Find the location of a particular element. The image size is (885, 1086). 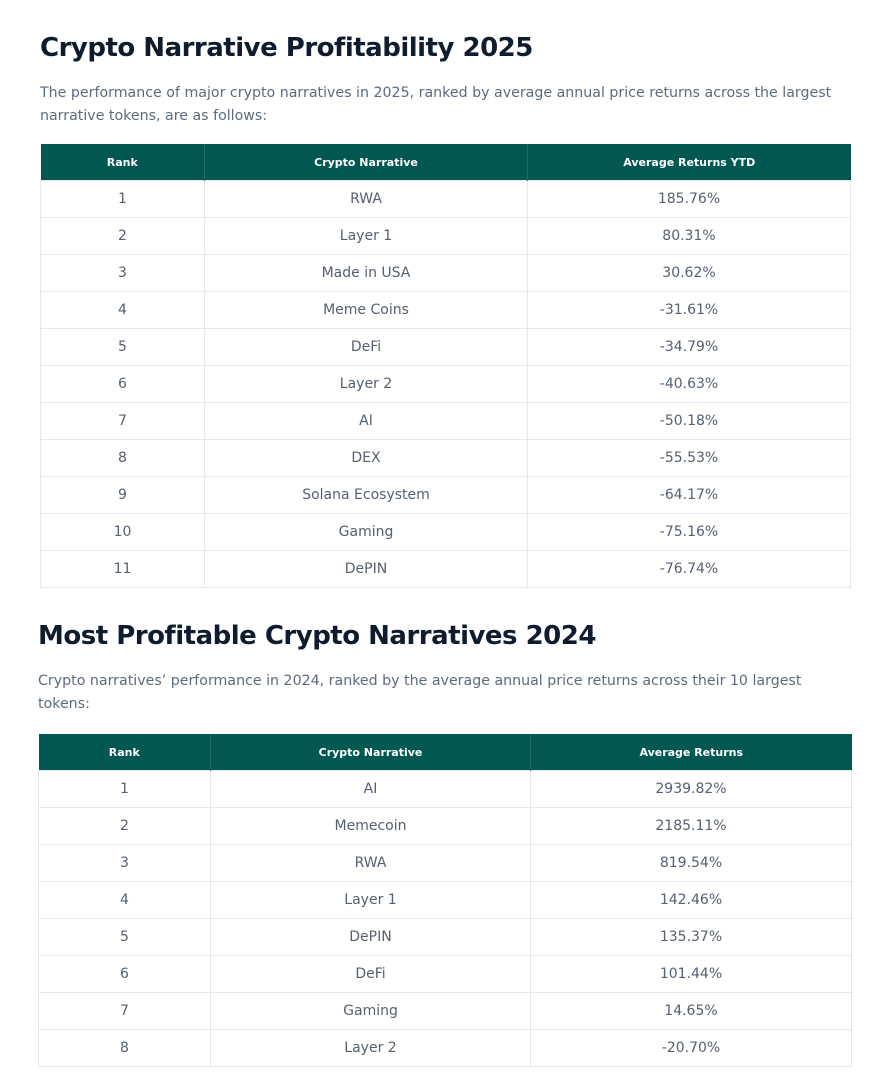

table-row: 8 DEX -55.53% is located at coordinates (445, 458).